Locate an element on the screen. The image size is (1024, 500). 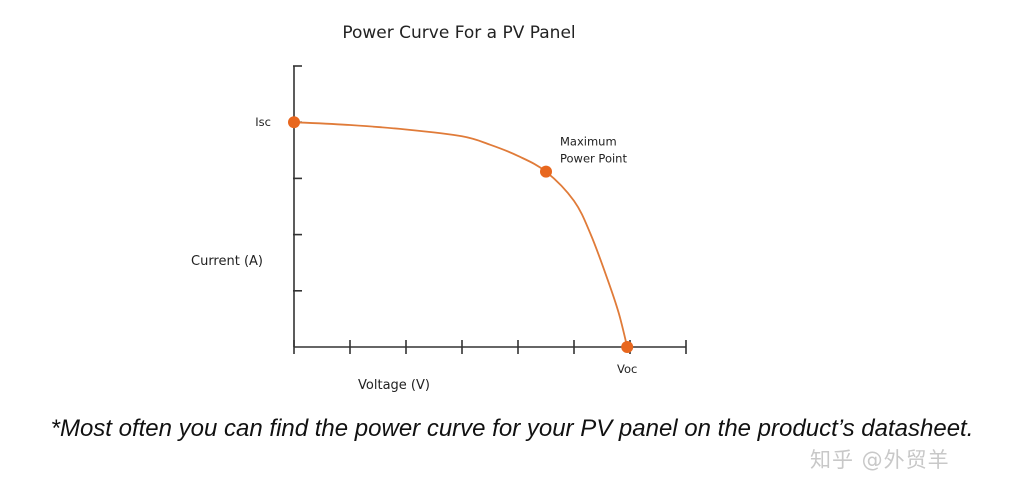
point-marker-voc is located at coordinates (627, 347).